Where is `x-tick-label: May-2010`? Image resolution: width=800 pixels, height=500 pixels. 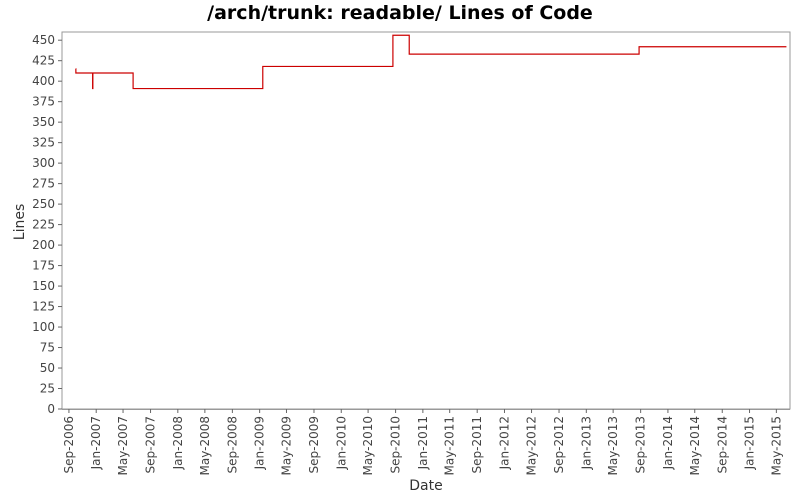 x-tick-label: May-2010 is located at coordinates (368, 445).